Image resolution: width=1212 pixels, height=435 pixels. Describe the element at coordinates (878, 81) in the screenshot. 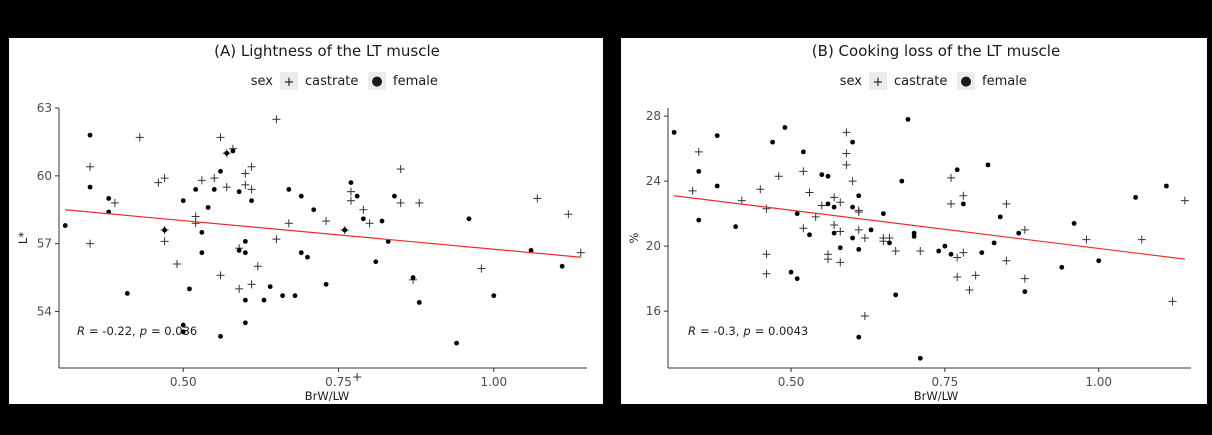

I see `chart-b-legend-key-castrate` at that location.